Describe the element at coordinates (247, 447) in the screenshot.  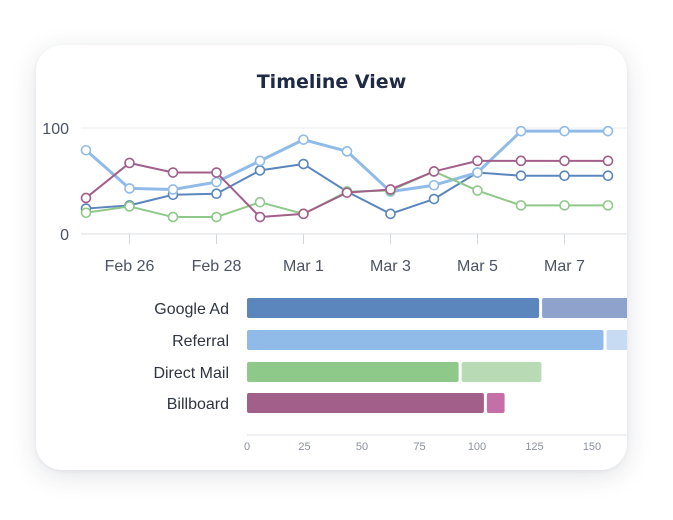
I see `bar-x-tick-label: 0` at that location.